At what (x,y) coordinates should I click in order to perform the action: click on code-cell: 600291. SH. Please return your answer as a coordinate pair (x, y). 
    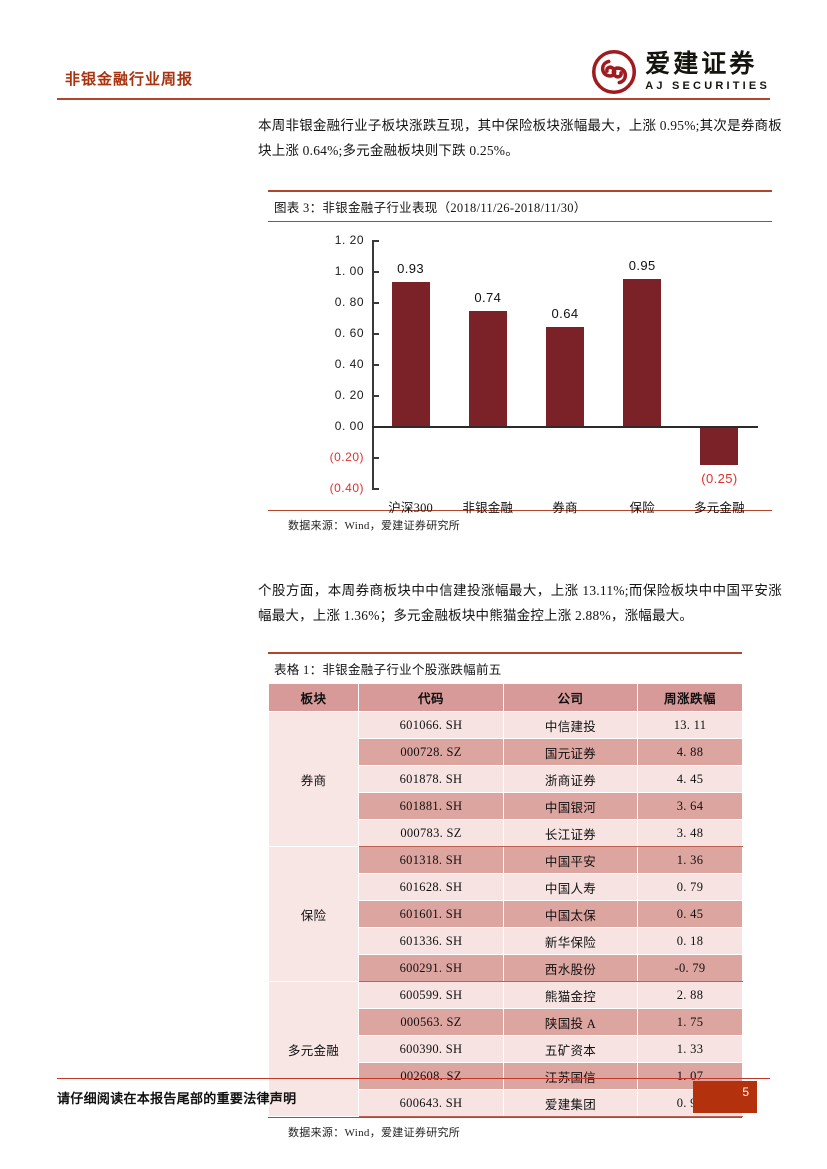
    Looking at the image, I should click on (431, 968).